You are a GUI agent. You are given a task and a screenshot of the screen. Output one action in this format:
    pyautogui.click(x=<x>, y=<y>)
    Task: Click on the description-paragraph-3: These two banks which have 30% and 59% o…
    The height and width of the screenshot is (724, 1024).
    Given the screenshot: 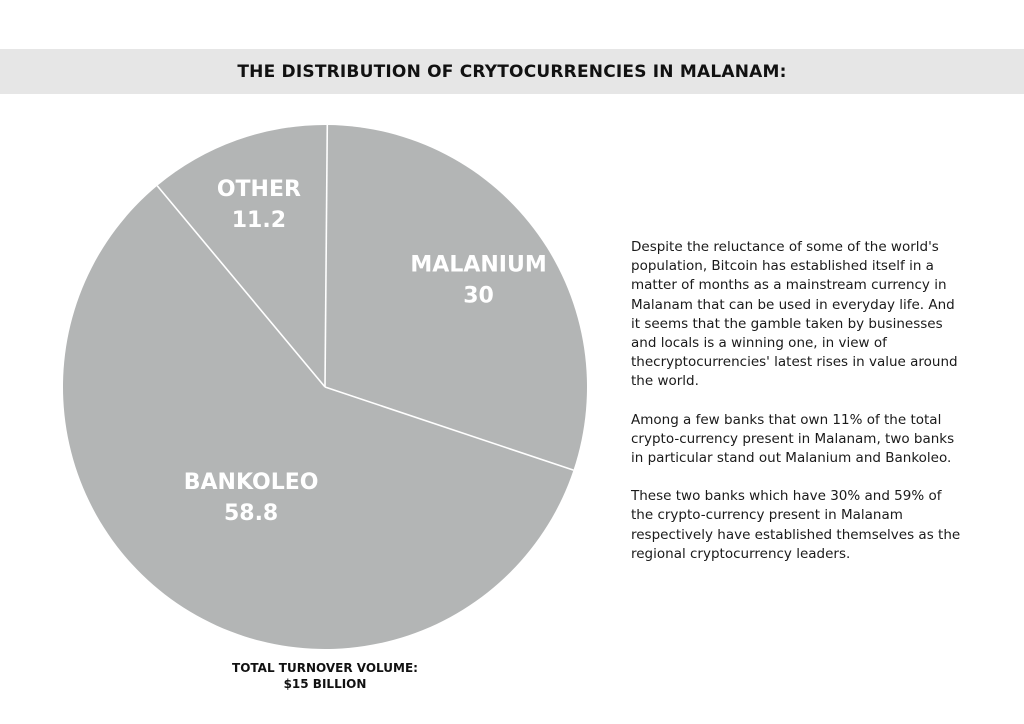 What is the action you would take?
    pyautogui.click(x=796, y=525)
    